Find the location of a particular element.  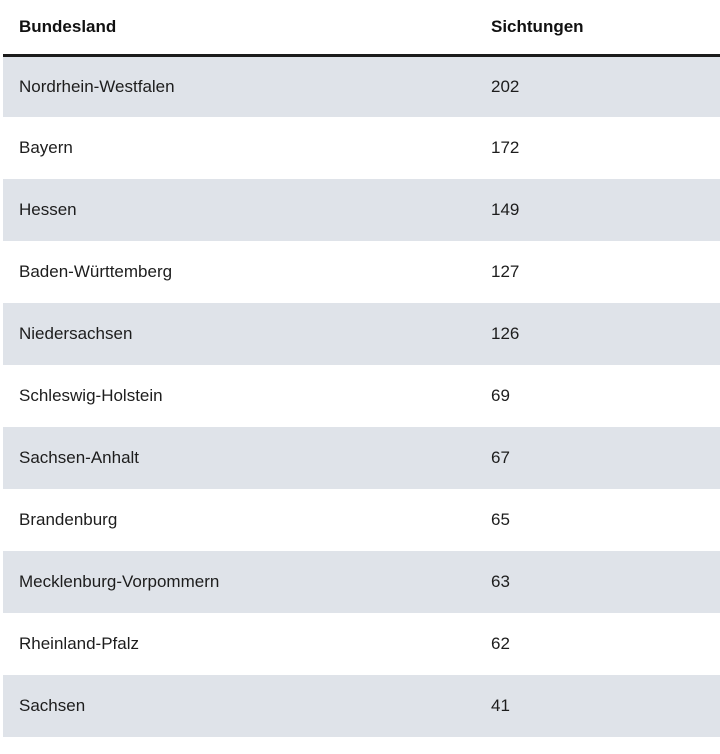

cell-sichtungen: 172 is located at coordinates (505, 147).